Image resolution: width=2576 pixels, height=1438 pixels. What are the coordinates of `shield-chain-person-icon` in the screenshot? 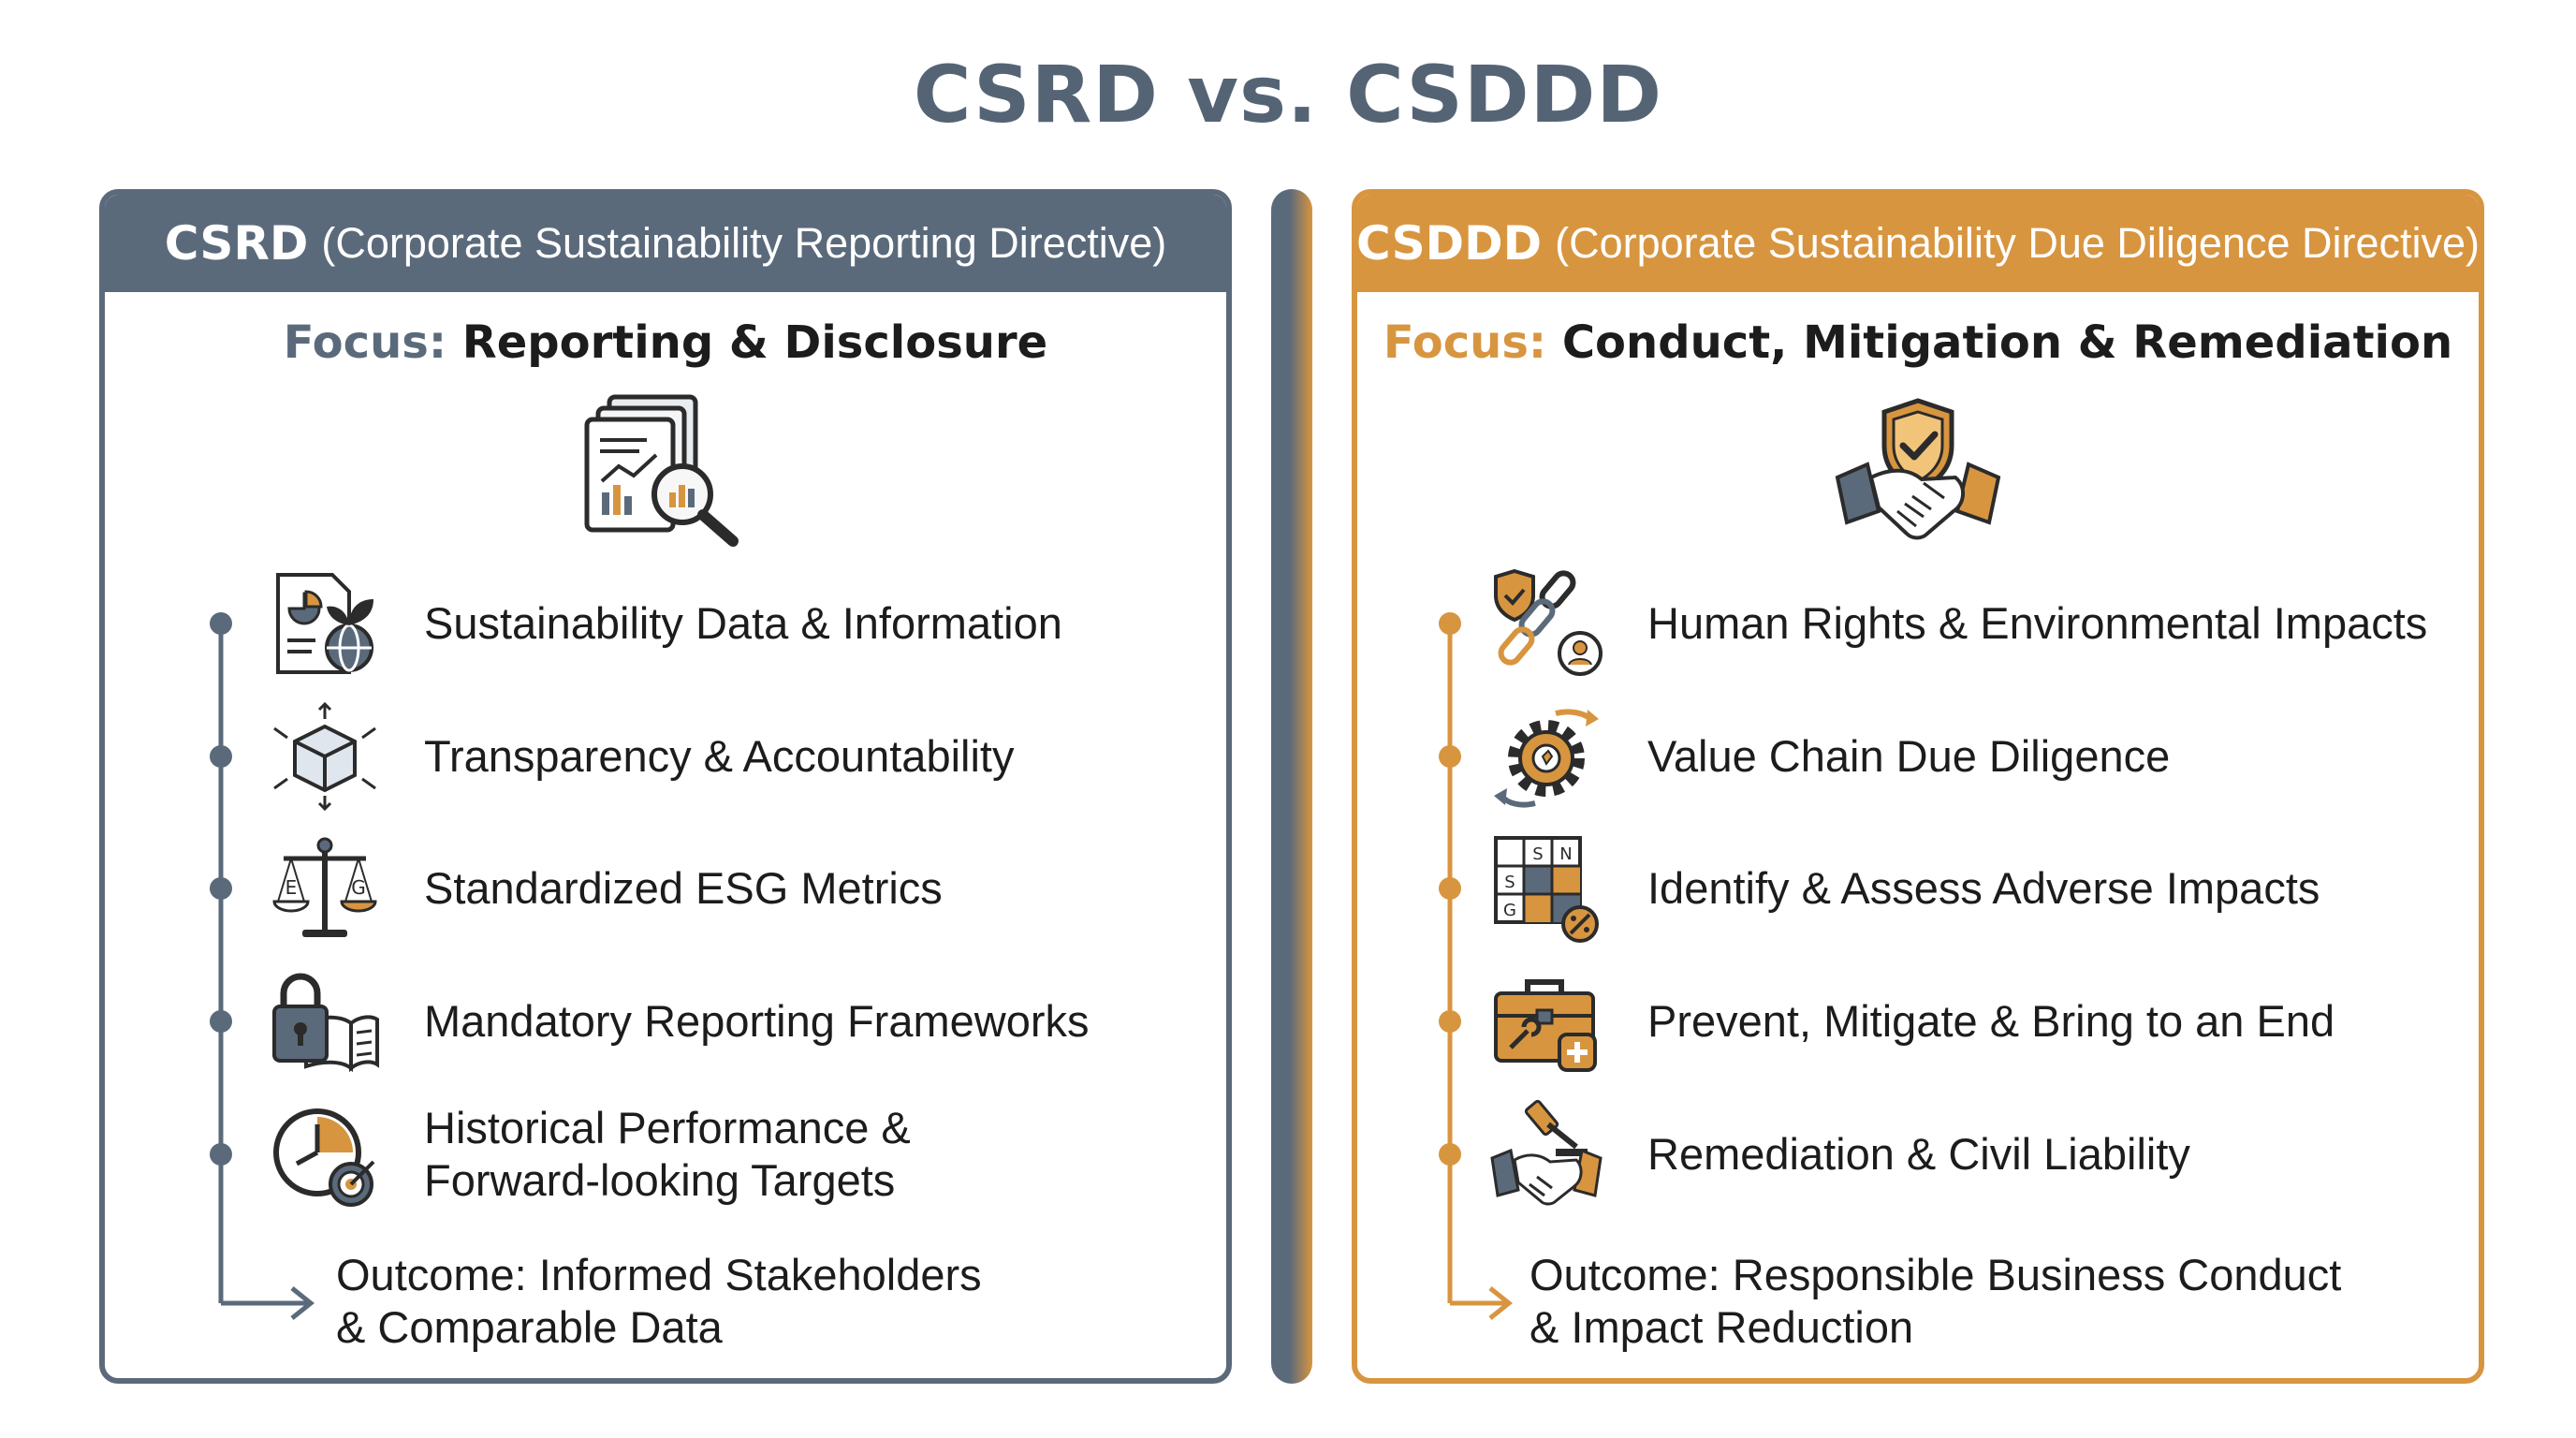 It's located at (1548, 622).